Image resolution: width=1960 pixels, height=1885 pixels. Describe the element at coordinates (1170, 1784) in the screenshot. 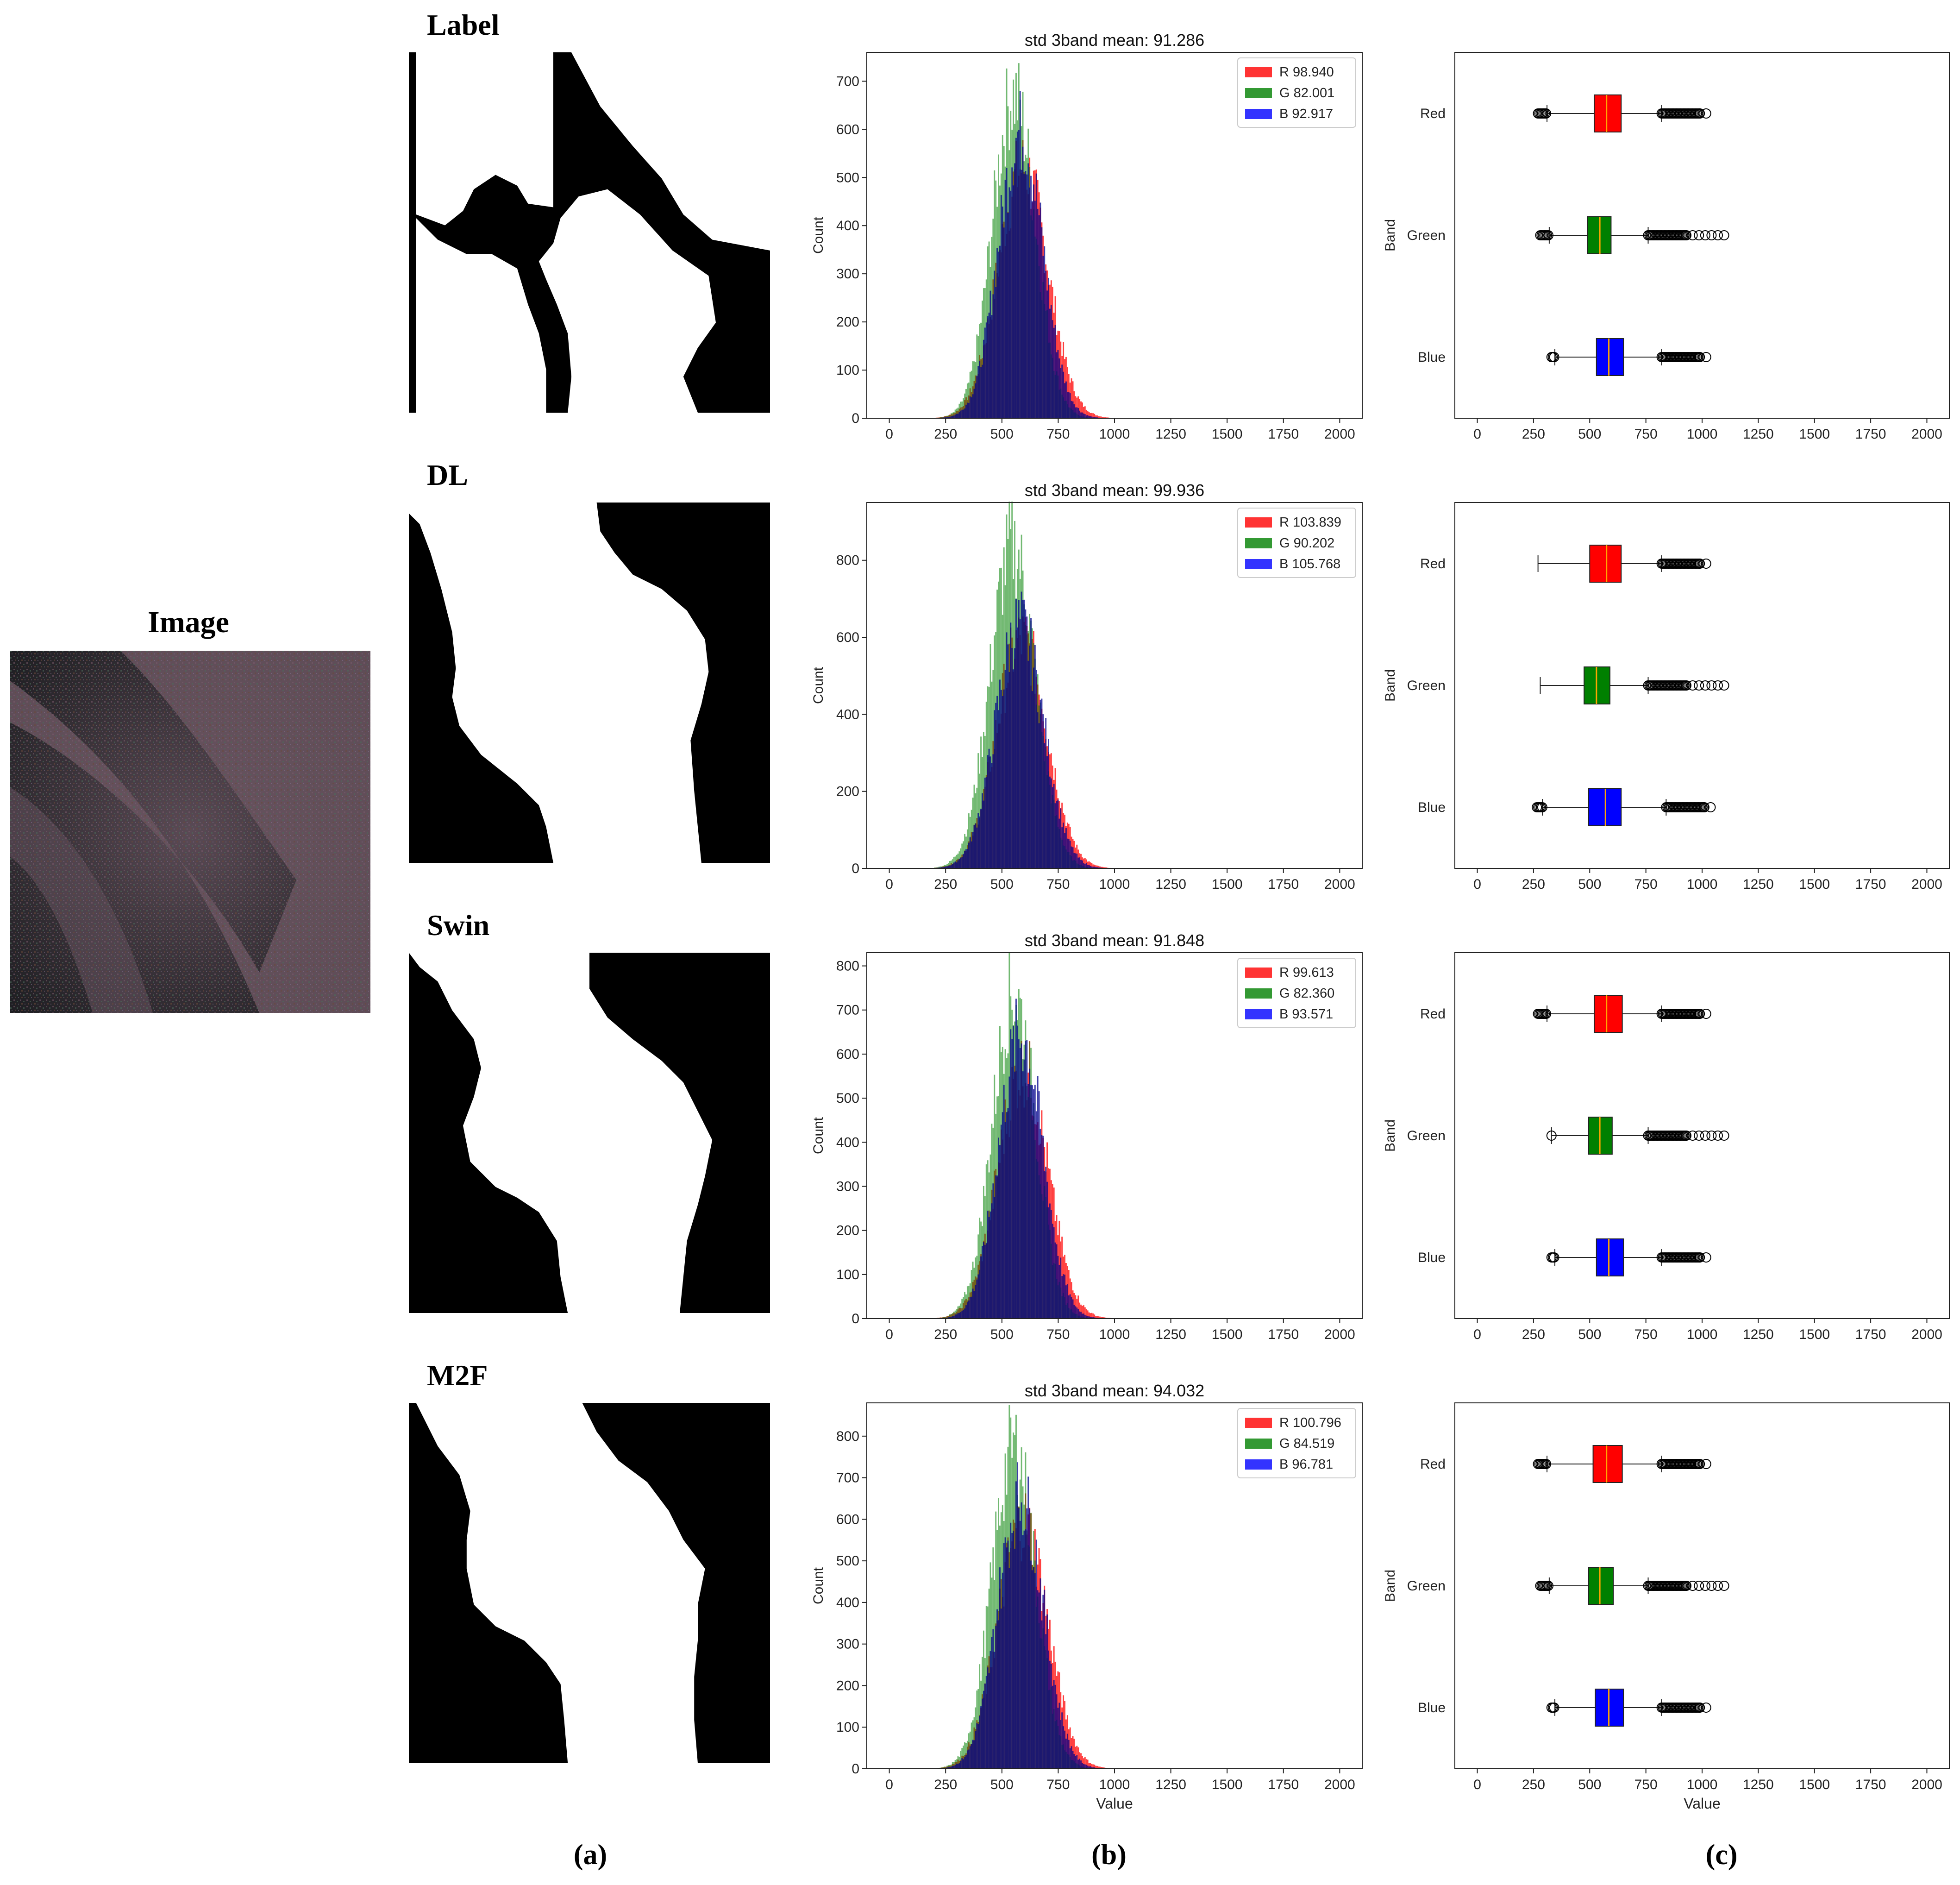

I see `x-tick-label: 1250` at that location.